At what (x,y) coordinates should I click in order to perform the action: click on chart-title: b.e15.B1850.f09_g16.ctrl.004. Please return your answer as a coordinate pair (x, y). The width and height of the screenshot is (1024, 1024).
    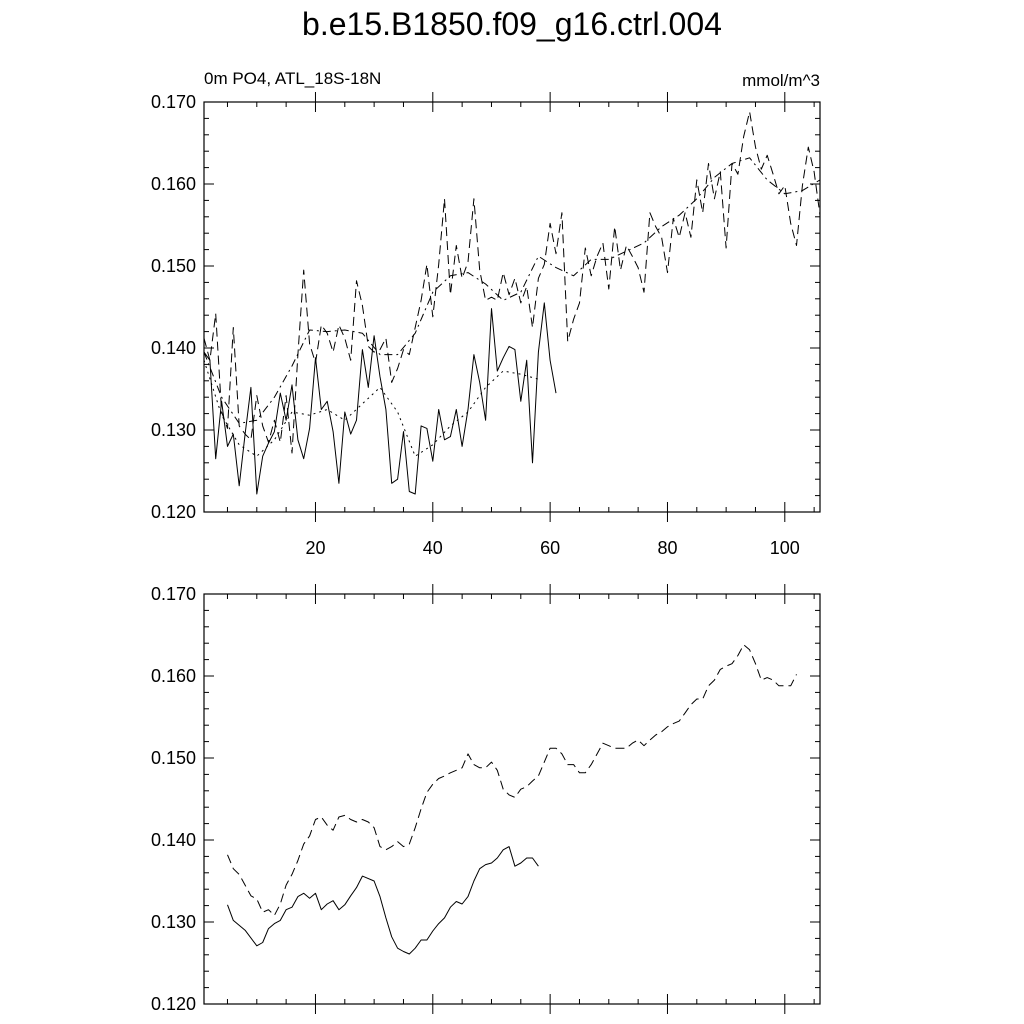
    Looking at the image, I should click on (512, 24).